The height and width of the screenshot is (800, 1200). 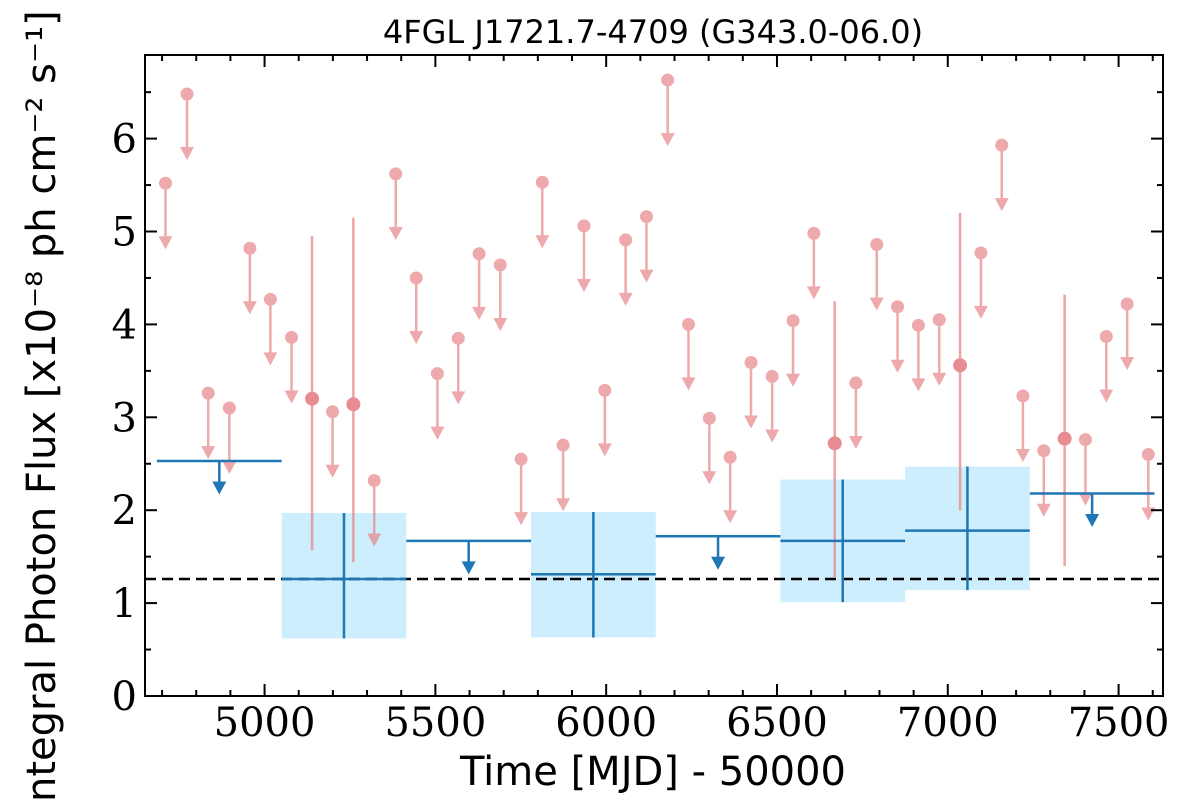 I want to click on x-tick-label: 7000, so click(x=948, y=723).